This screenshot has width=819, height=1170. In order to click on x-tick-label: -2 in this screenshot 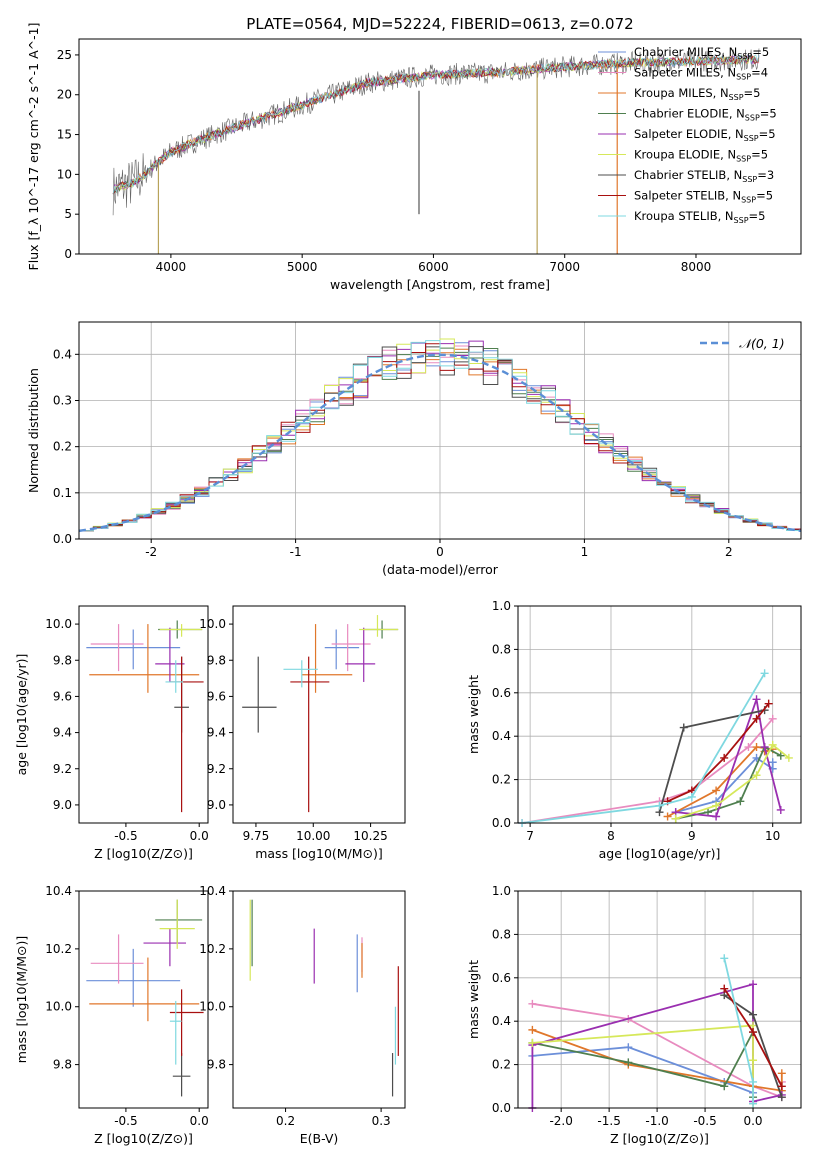, I will do `click(151, 552)`.